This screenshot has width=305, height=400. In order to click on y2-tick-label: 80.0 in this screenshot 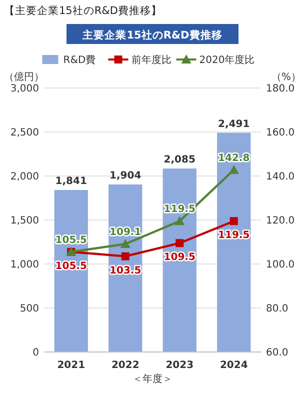, I will do `click(277, 309)`.